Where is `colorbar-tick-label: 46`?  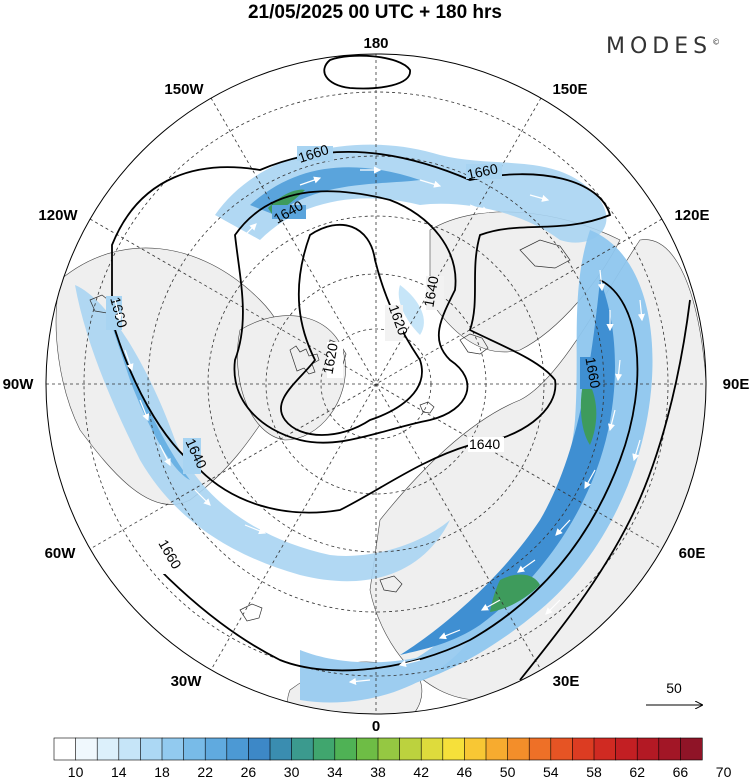
colorbar-tick-label: 46 is located at coordinates (465, 772).